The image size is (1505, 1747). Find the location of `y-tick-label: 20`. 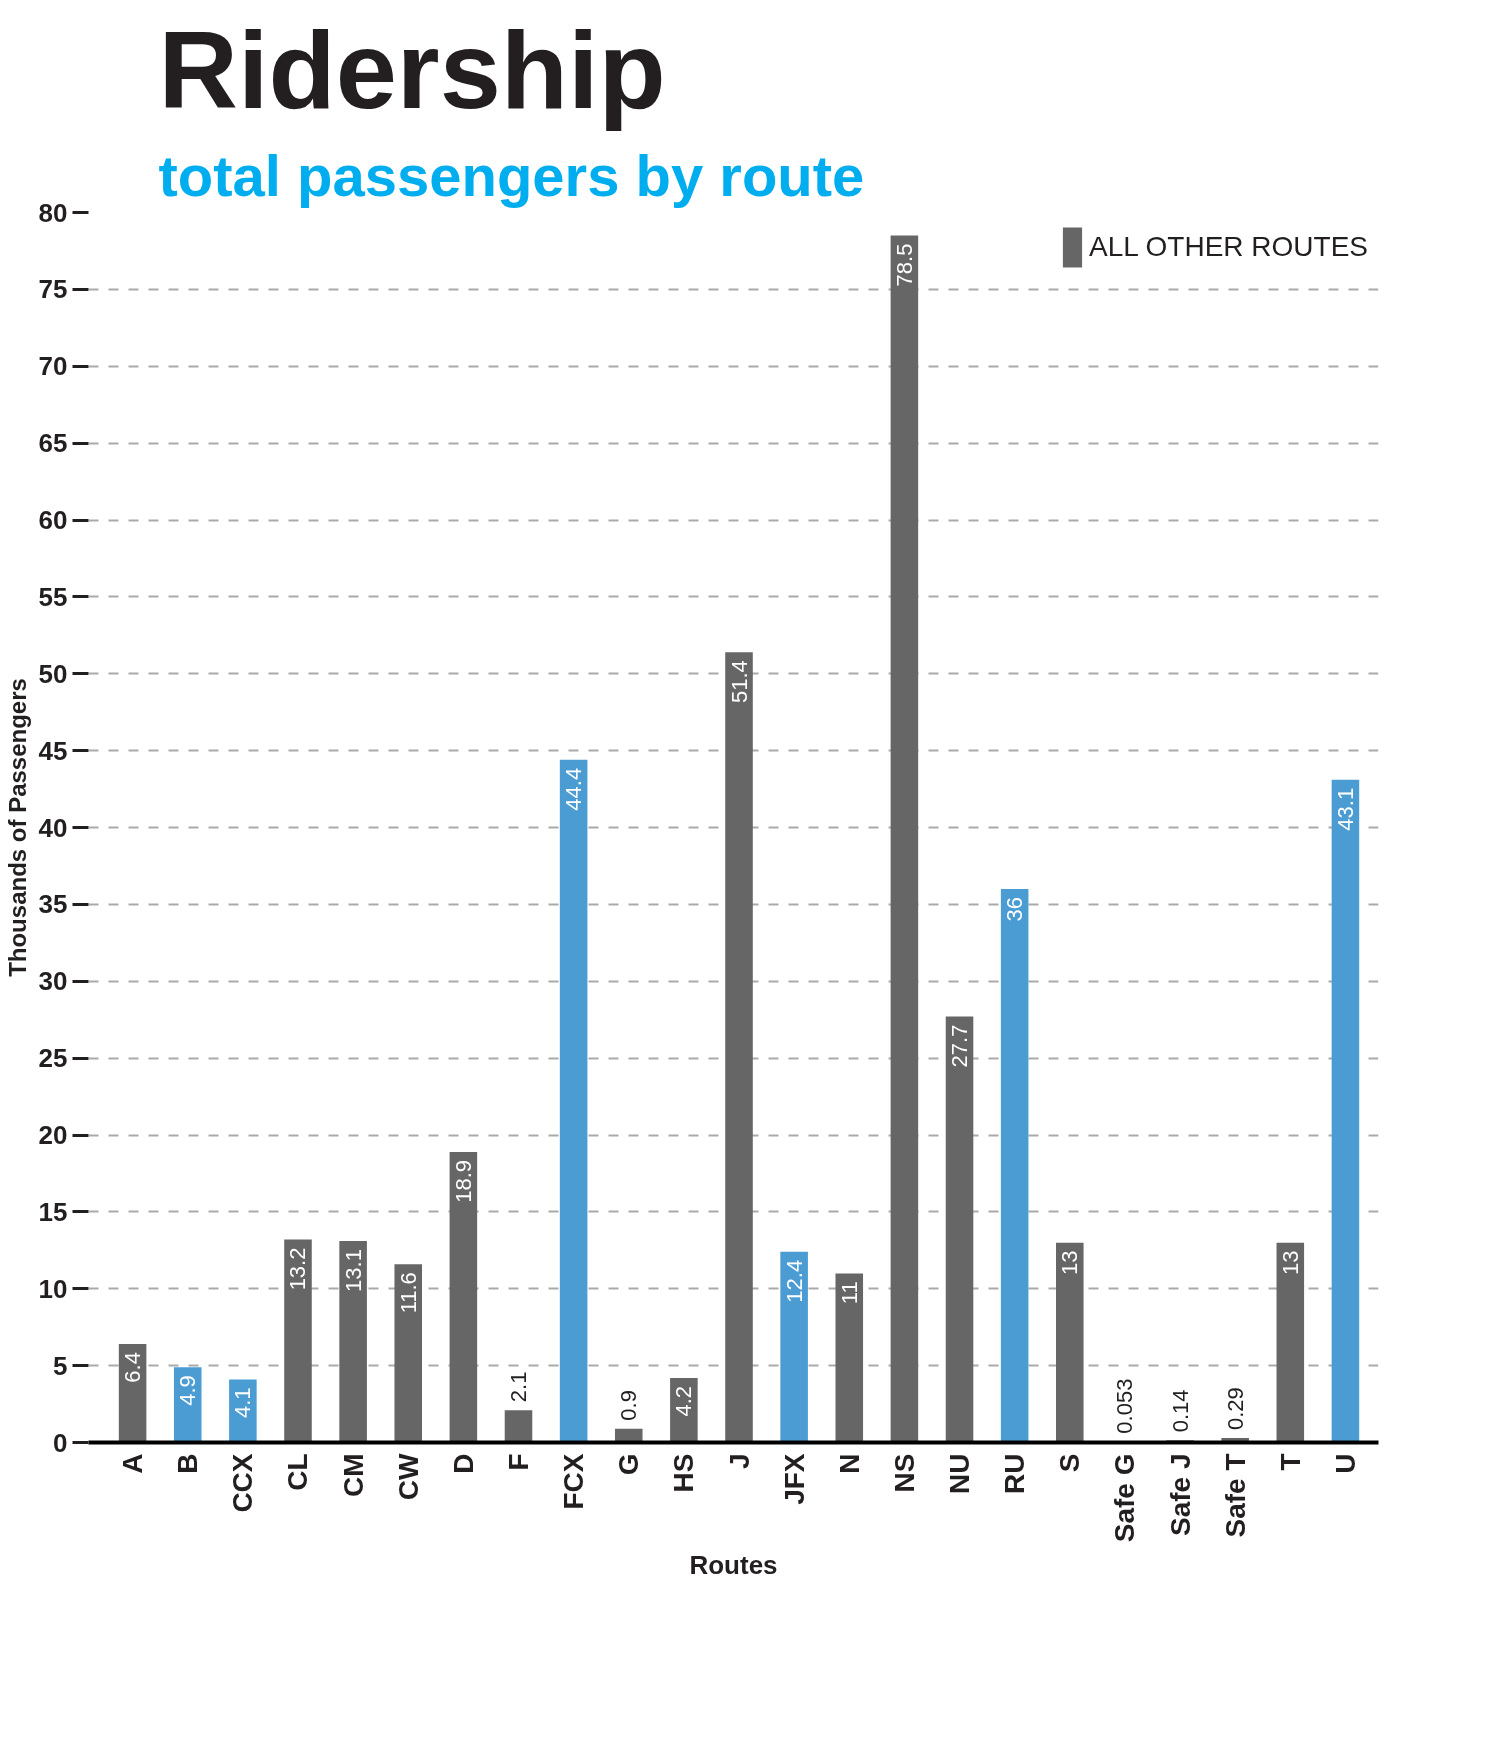

y-tick-label: 20 is located at coordinates (53, 1135).